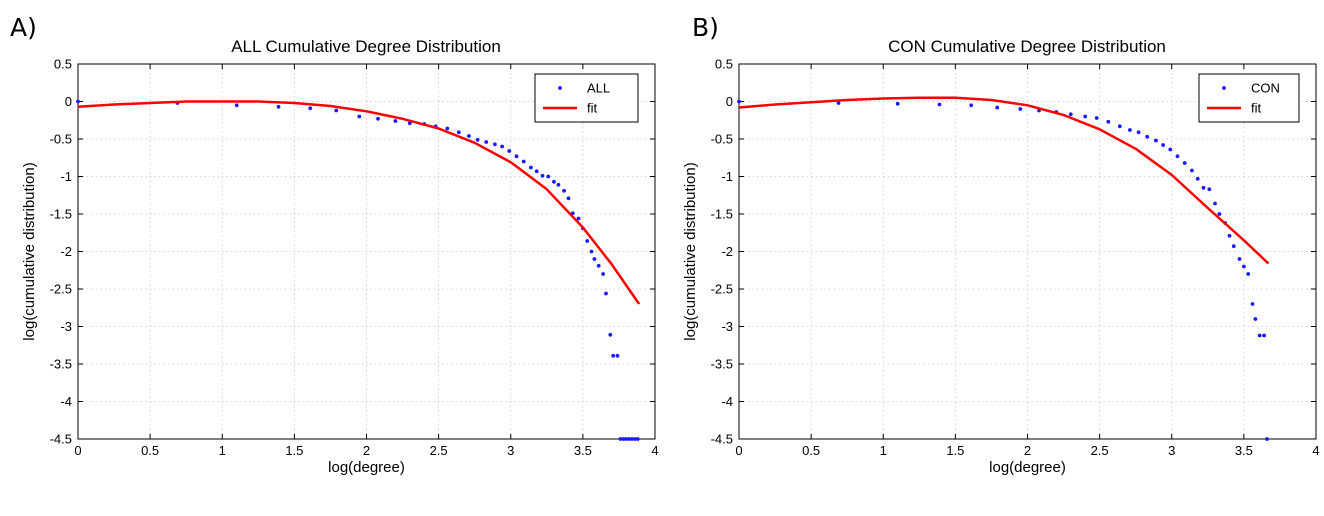 This screenshot has height=516, width=1324. Describe the element at coordinates (1027, 467) in the screenshot. I see `x-axis-label: log(degree)` at that location.